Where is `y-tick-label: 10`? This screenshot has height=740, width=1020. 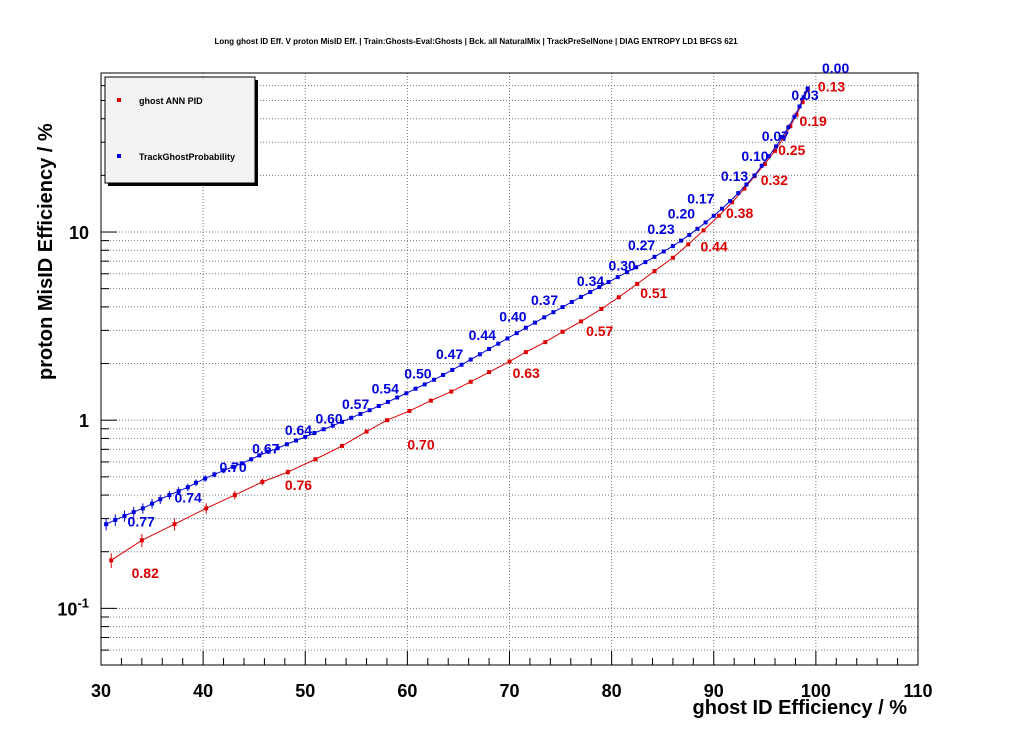 y-tick-label: 10 is located at coordinates (79, 233).